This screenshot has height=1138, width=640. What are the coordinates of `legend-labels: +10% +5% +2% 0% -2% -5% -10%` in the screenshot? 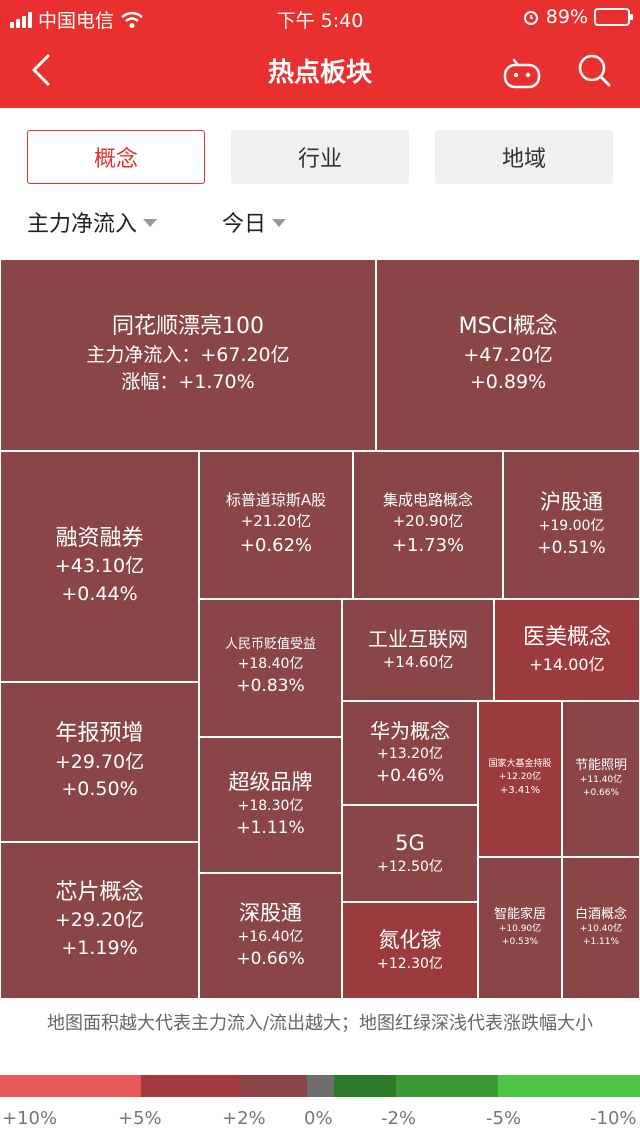 It's located at (320, 1121).